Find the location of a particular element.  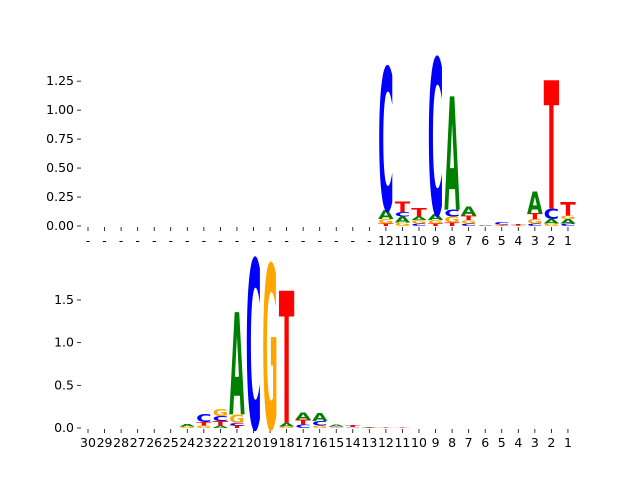

x-tick-label: 26 is located at coordinates (154, 442).